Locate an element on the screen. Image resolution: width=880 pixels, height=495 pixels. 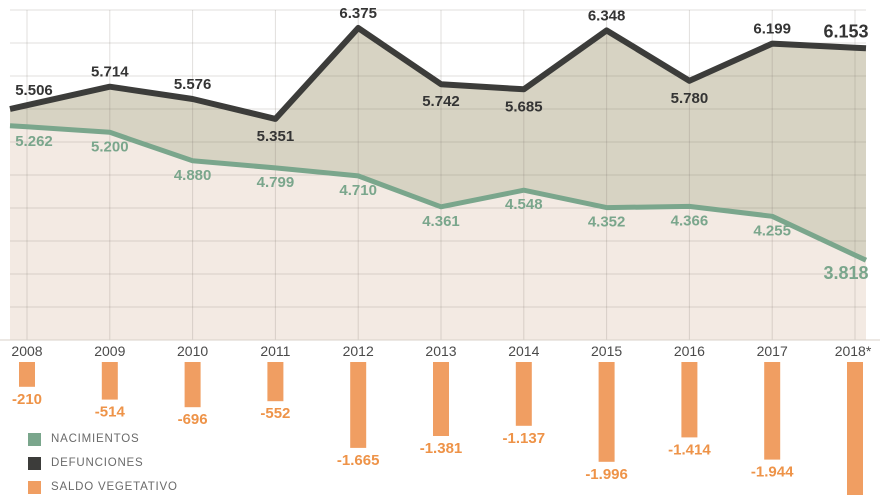
nacimientos-value-label: 4.366 is located at coordinates (690, 220).